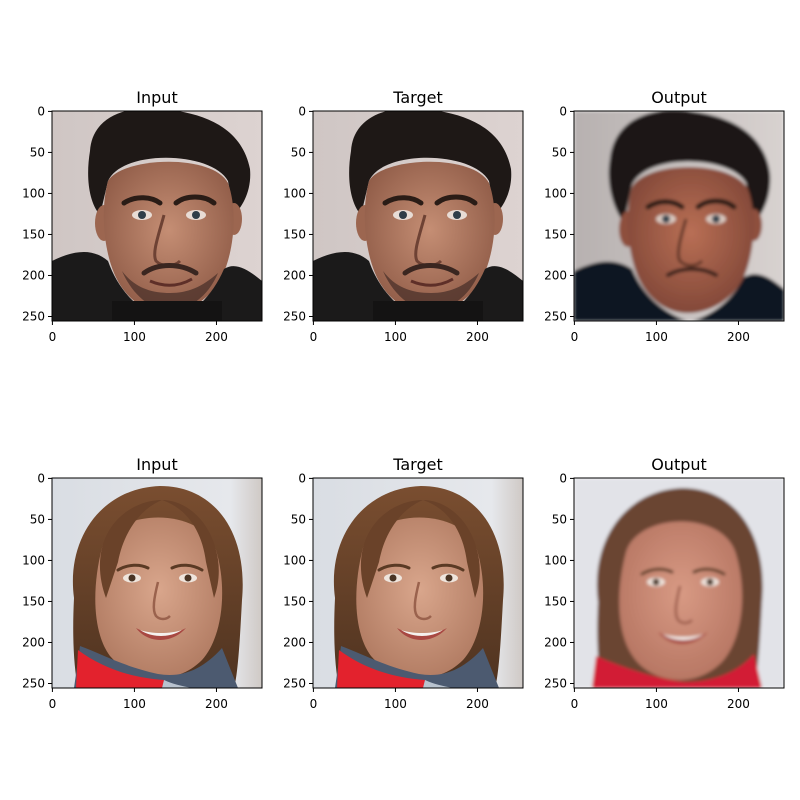 The height and width of the screenshot is (800, 800). I want to click on face-image-man-input, so click(157, 214).